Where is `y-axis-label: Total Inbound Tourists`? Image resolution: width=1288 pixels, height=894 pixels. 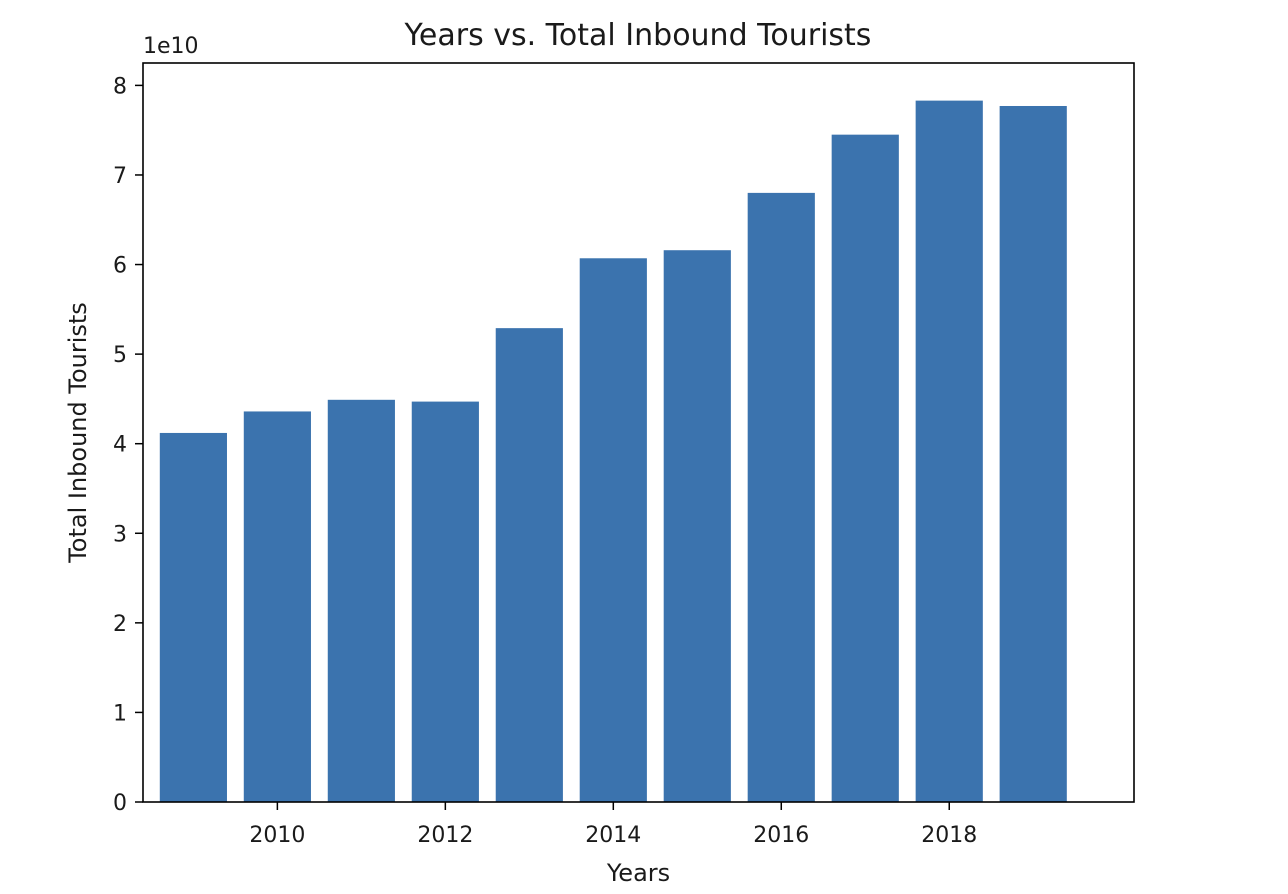
y-axis-label: Total Inbound Tourists is located at coordinates (78, 433).